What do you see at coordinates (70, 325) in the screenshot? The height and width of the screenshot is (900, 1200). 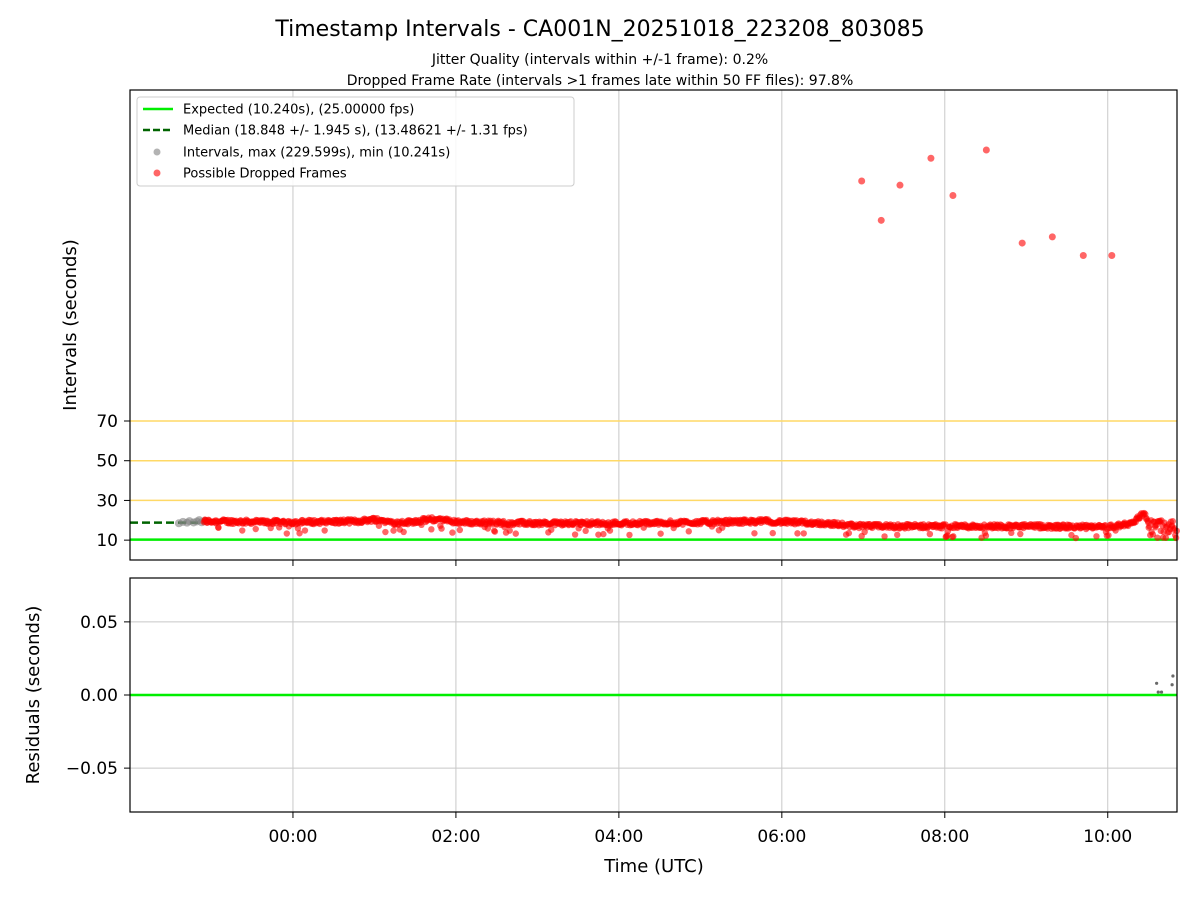 I see `top-y-axis-label: Intervals (seconds)` at bounding box center [70, 325].